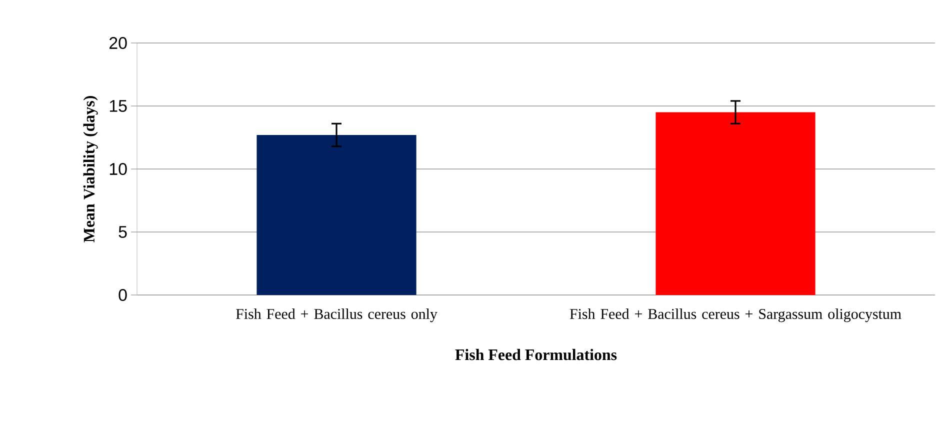 The image size is (947, 436). What do you see at coordinates (118, 168) in the screenshot?
I see `y-tick-label: 10` at bounding box center [118, 168].